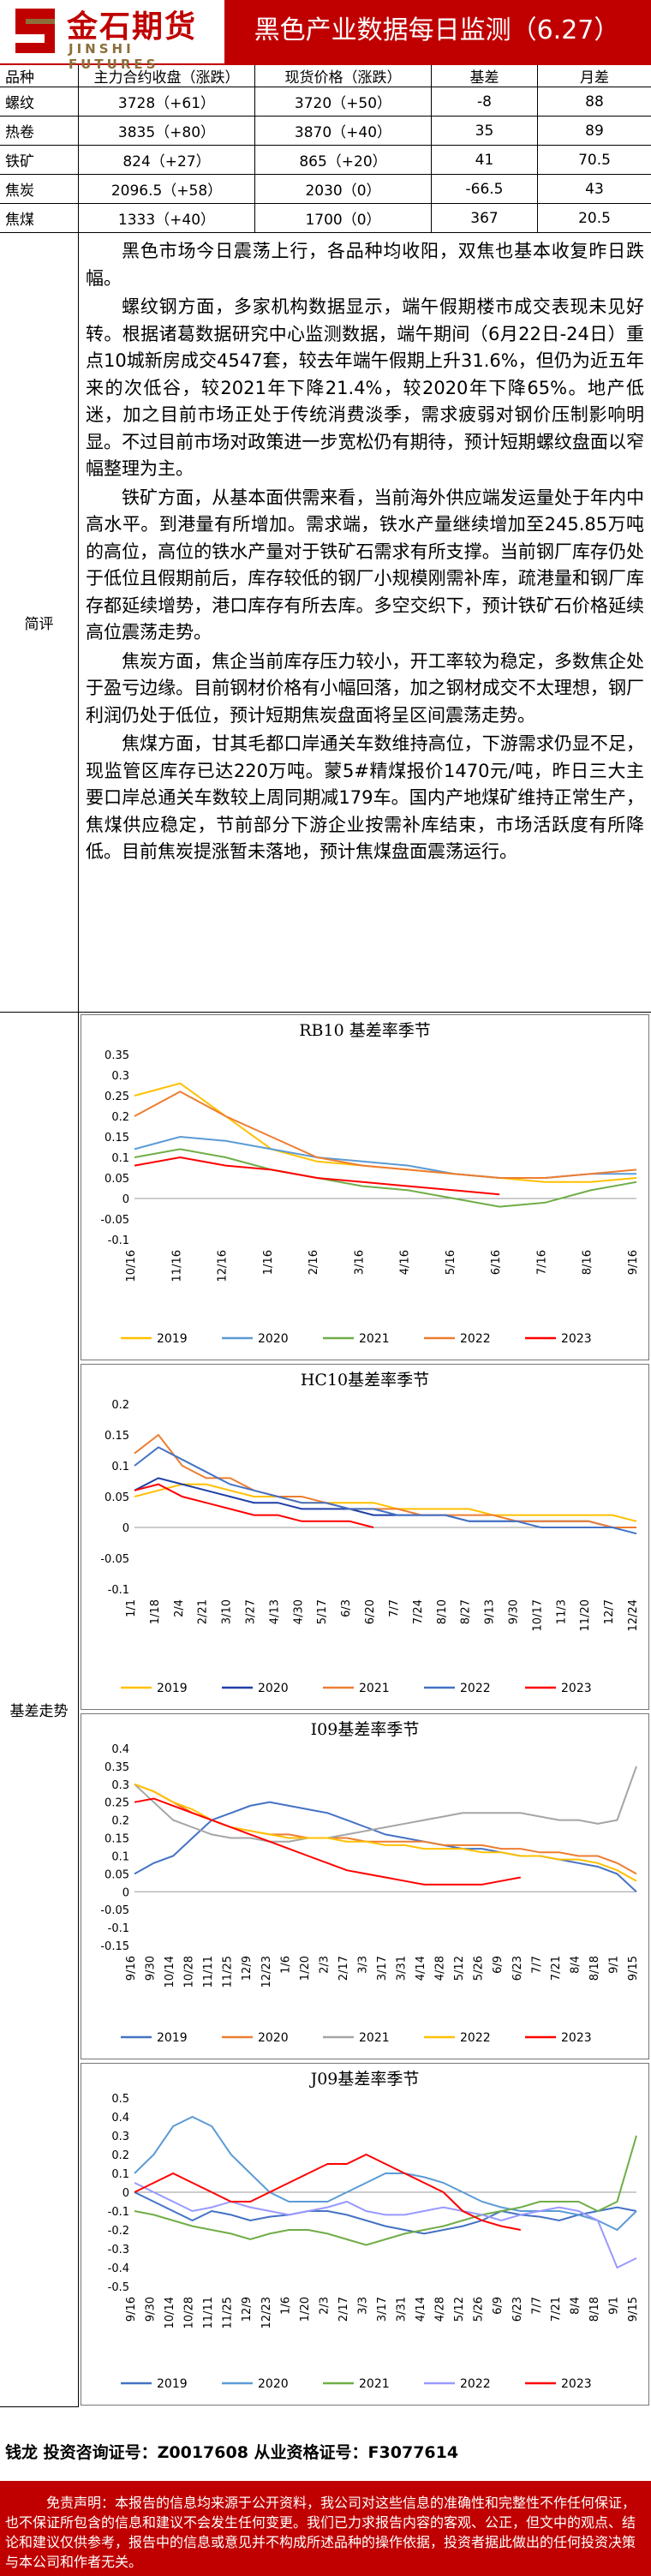 The height and width of the screenshot is (2576, 651). I want to click on legend-label: 2020, so click(273, 2384).